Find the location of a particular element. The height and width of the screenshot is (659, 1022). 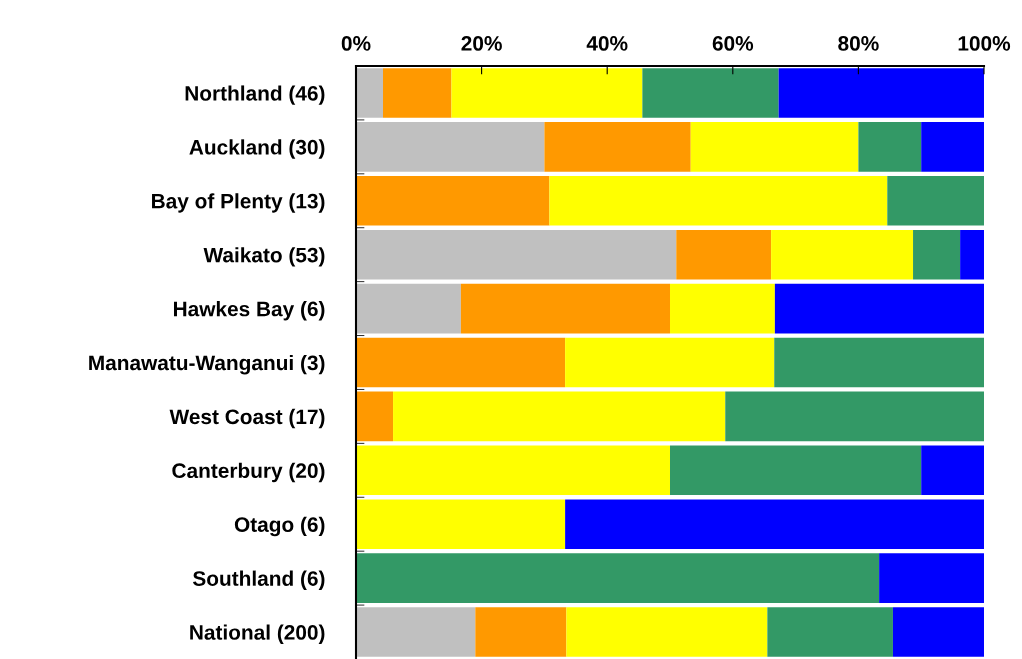

y-tick-label: Hawkes Bay (6) is located at coordinates (249, 311).